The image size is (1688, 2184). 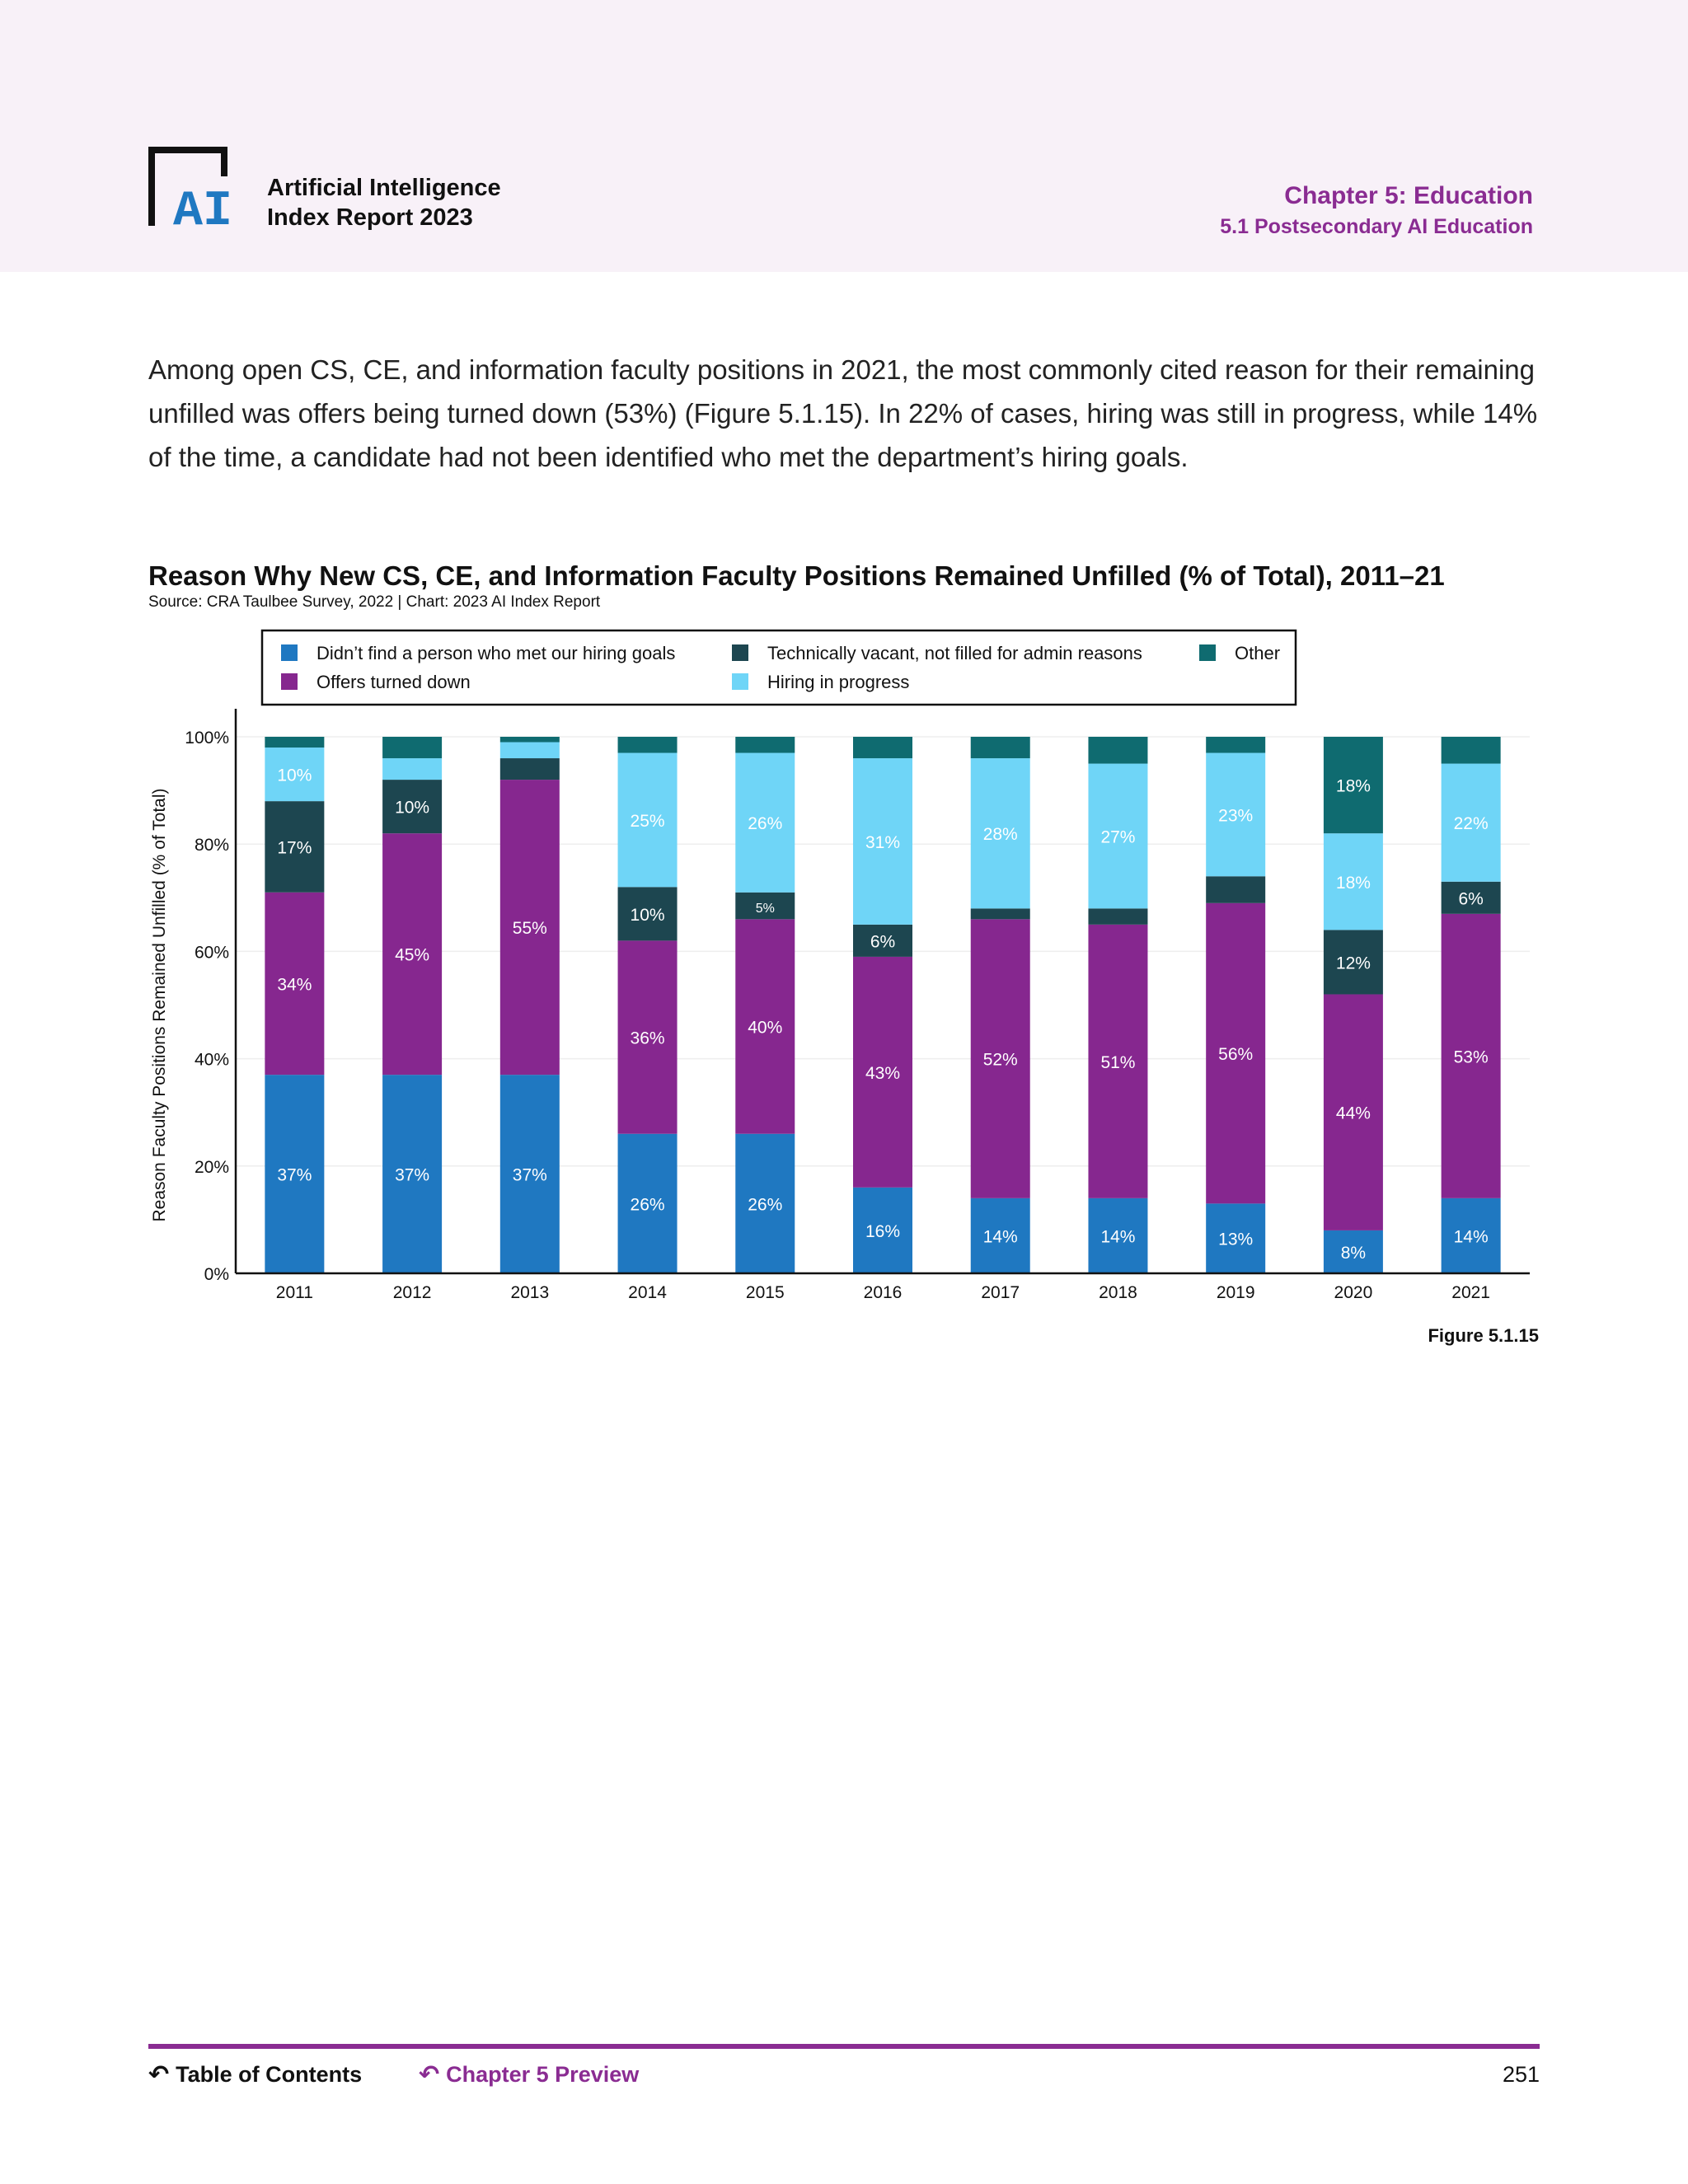 I want to click on chapter-preview-link: ↶ Chapter 5 Preview, so click(x=529, y=2075).